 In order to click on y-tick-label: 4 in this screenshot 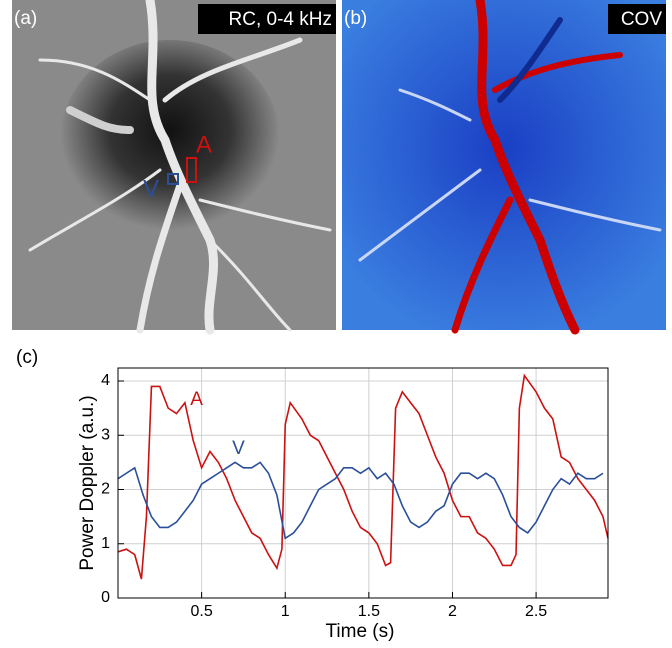, I will do `click(105, 380)`.